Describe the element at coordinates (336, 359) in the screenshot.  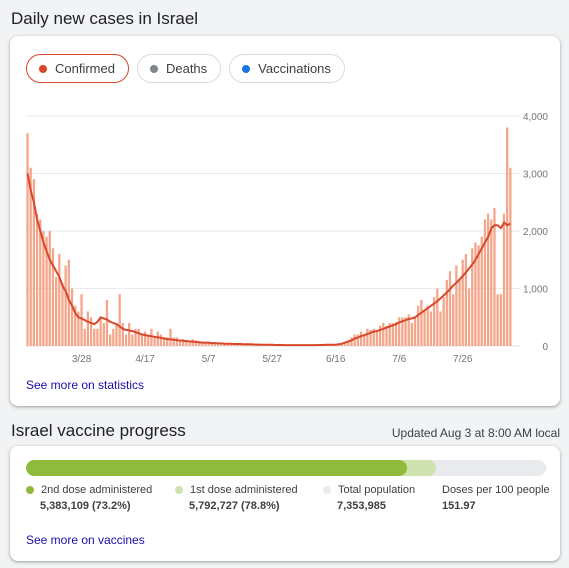
I see `x-tick-label: 6/16` at that location.